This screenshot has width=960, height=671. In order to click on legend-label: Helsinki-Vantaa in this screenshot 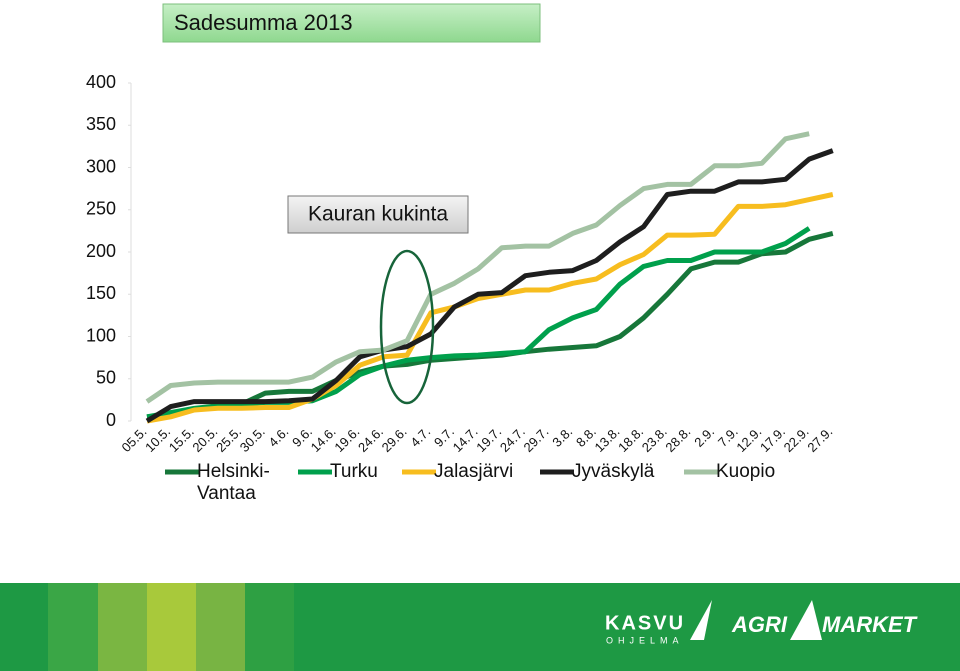, I will do `click(233, 482)`.